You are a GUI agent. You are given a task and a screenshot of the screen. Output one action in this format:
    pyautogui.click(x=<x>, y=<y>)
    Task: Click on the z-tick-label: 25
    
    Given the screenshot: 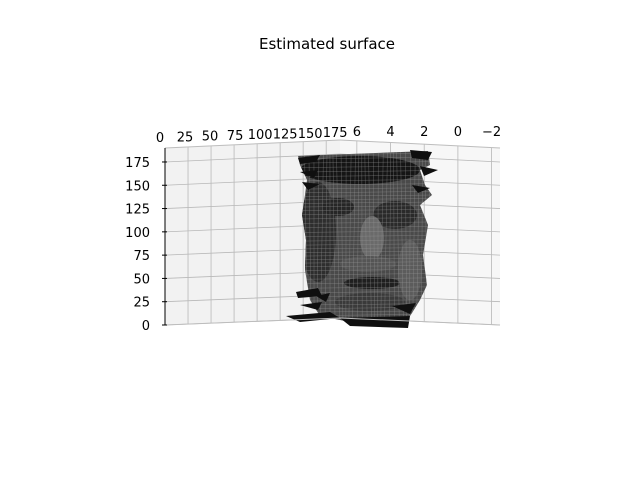 What is the action you would take?
    pyautogui.click(x=141, y=303)
    